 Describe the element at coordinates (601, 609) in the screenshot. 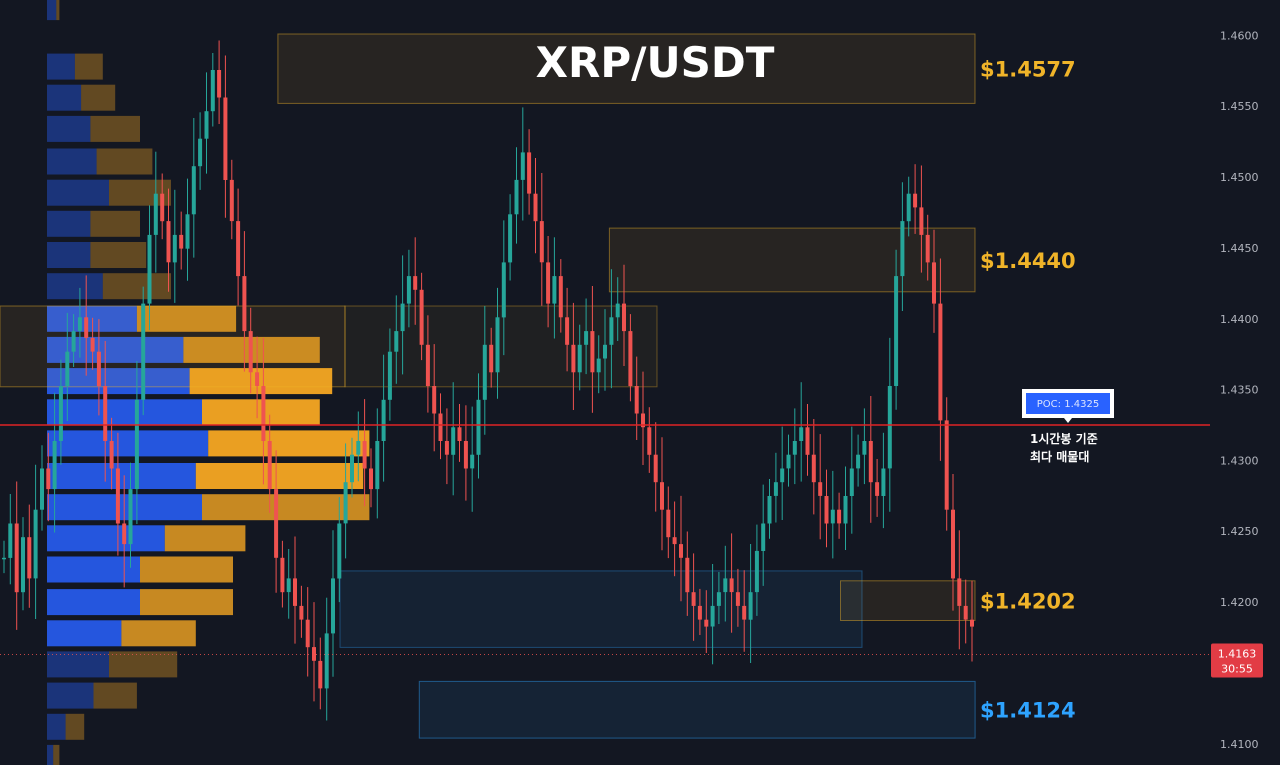

I see `support-box-mid` at that location.